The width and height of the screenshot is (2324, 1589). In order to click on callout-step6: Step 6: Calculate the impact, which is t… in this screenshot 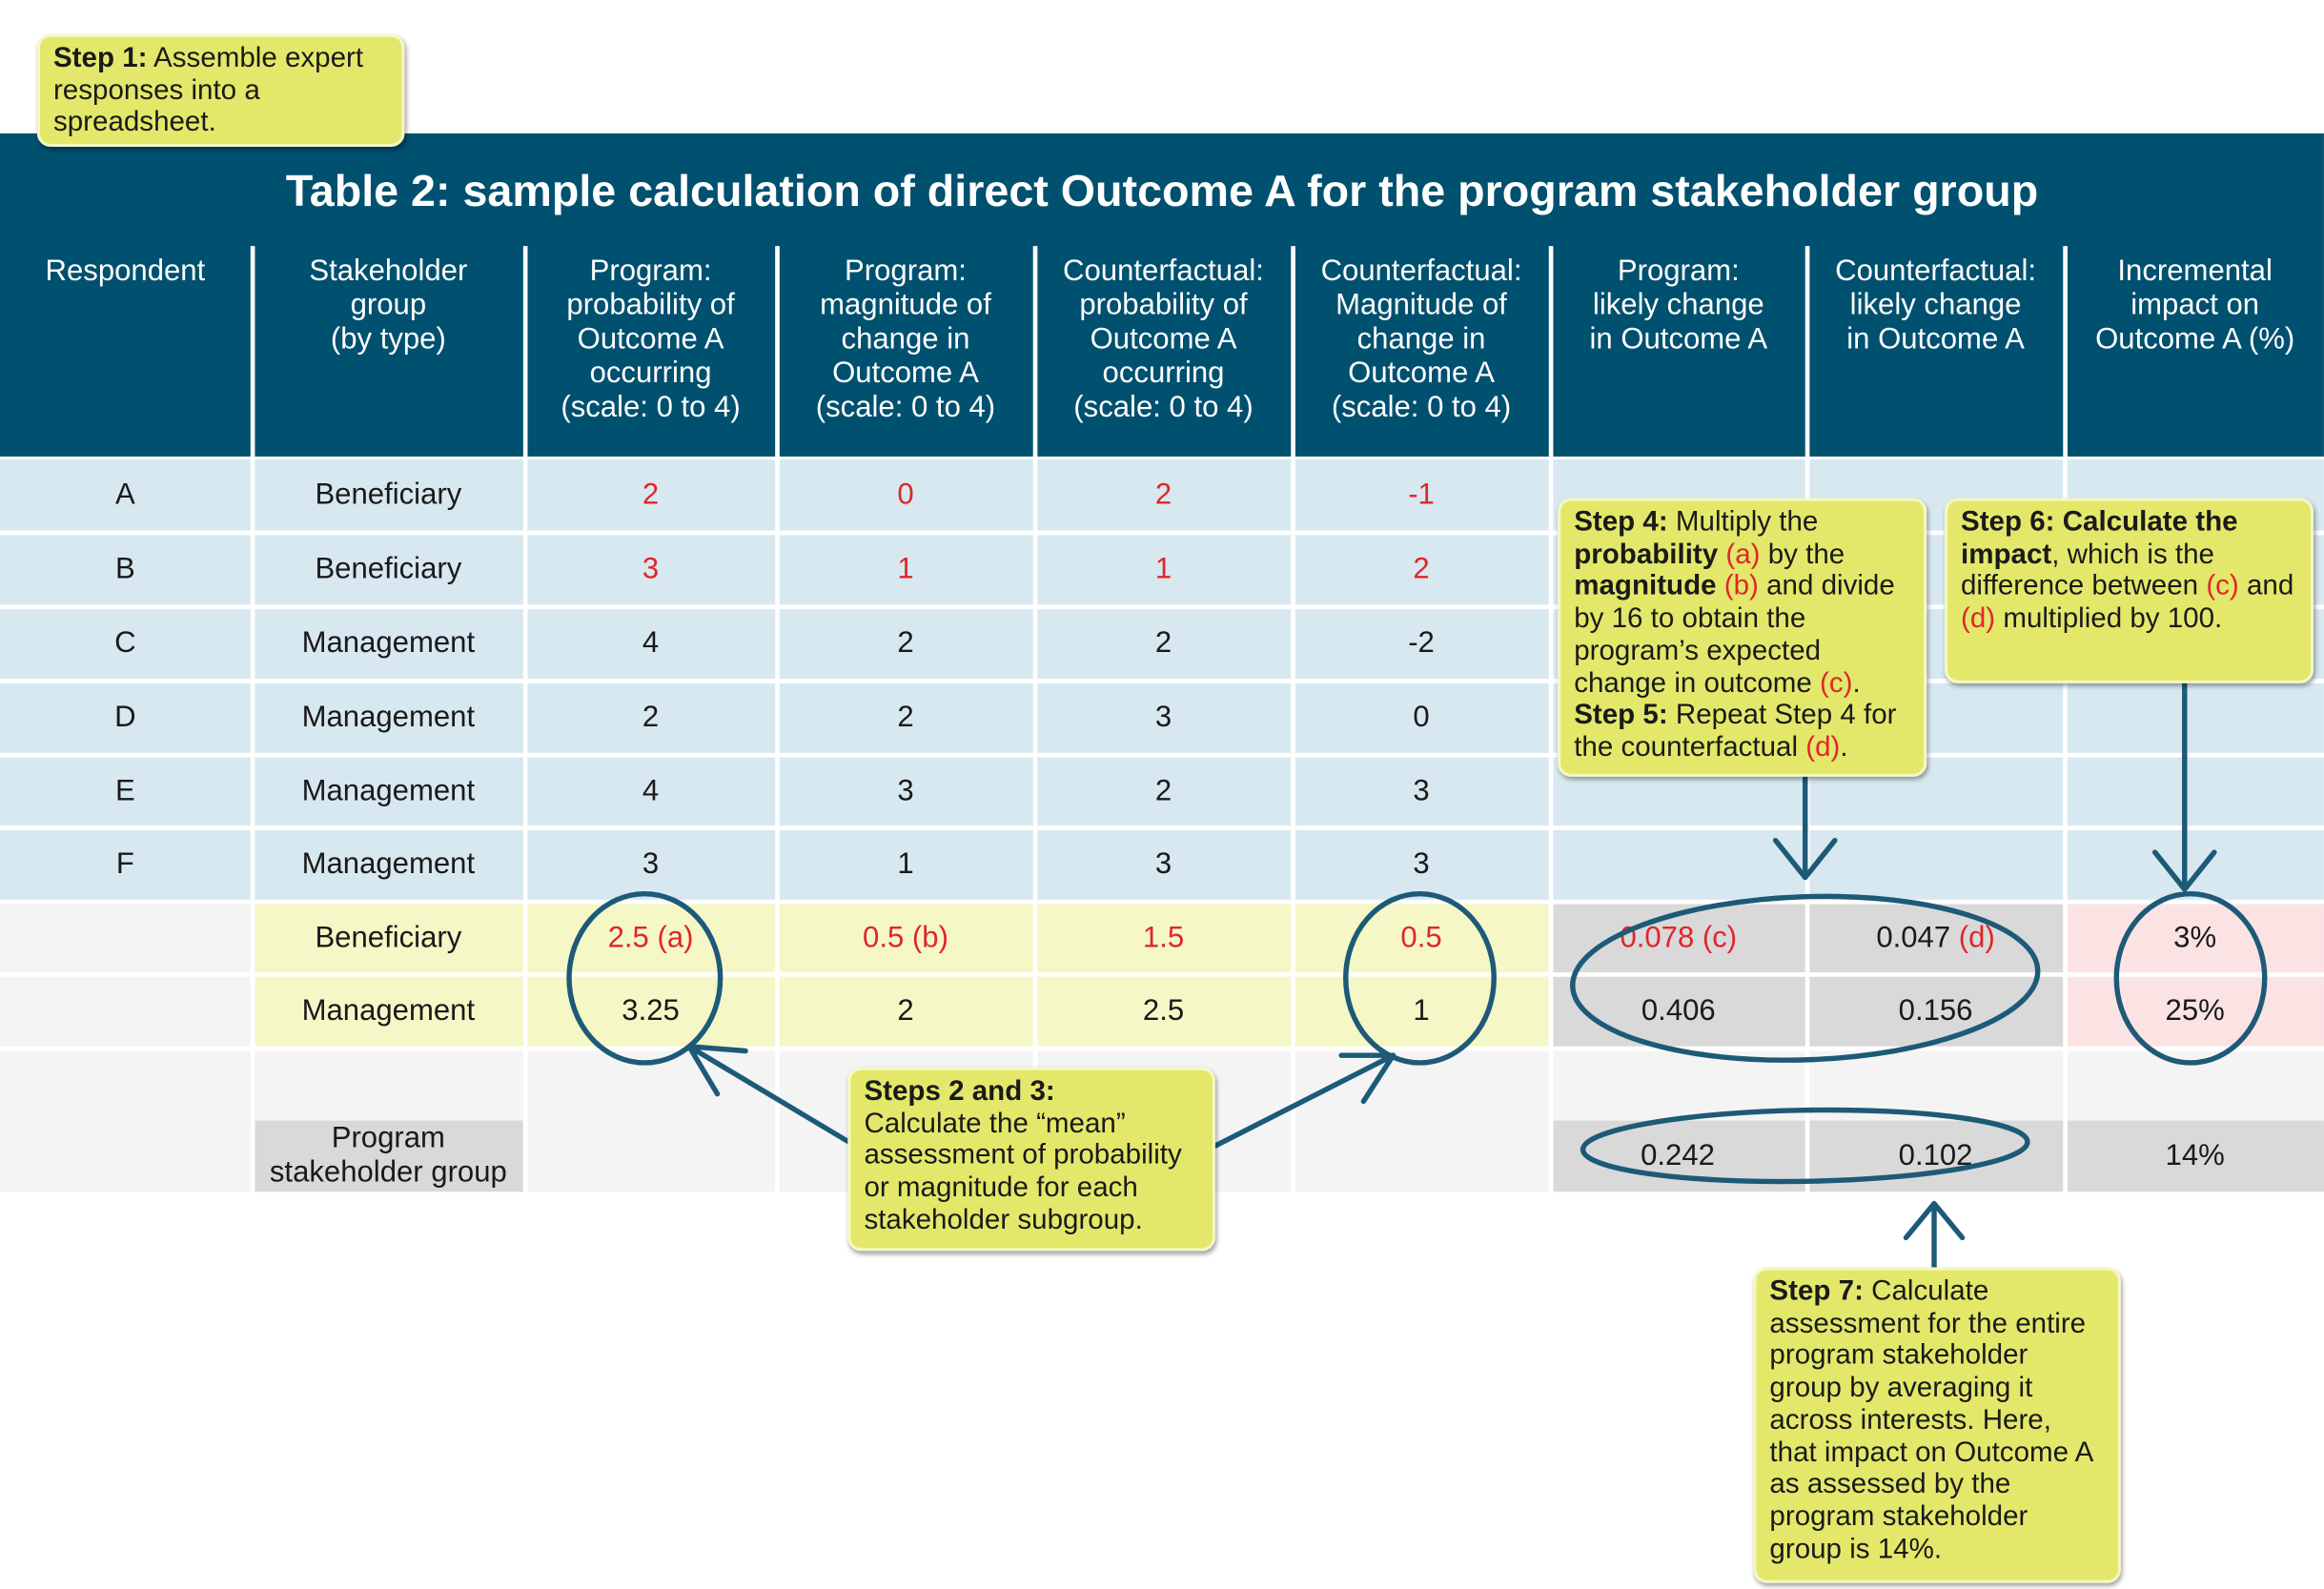, I will do `click(2129, 590)`.